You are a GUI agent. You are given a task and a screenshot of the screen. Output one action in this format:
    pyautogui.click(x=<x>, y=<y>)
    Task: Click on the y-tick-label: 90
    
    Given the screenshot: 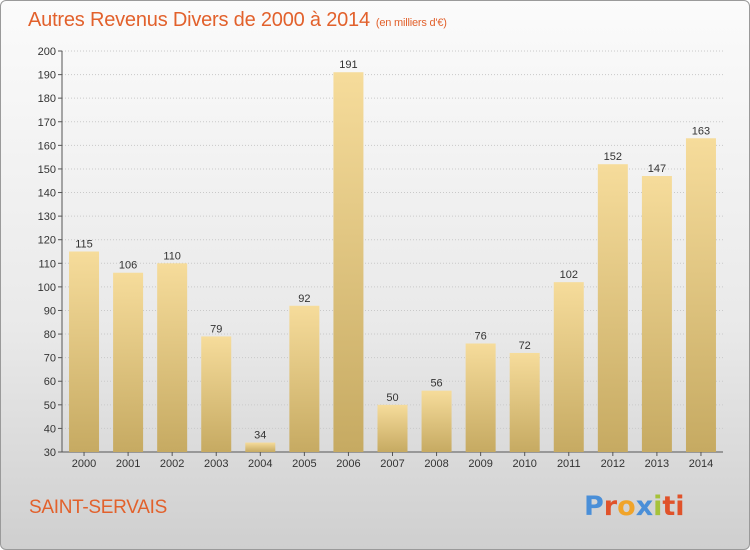 What is the action you would take?
    pyautogui.click(x=50, y=311)
    